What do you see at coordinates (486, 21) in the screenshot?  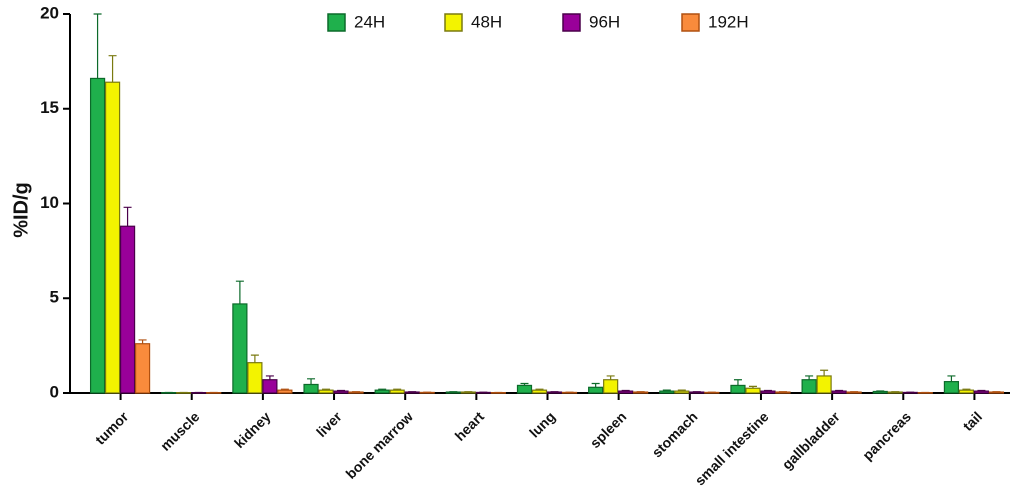 I see `legend-label: 48H` at bounding box center [486, 21].